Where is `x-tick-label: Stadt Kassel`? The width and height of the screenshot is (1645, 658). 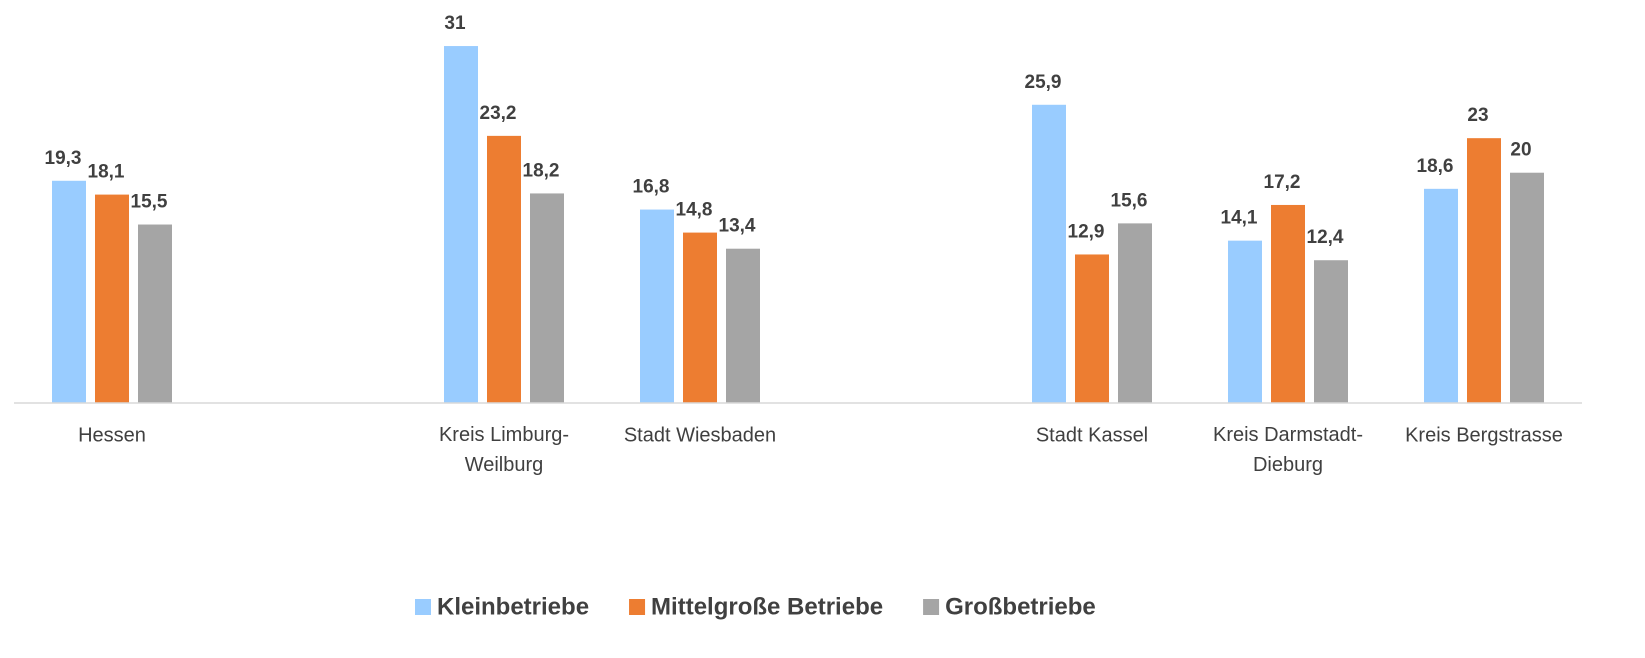
x-tick-label: Stadt Kassel is located at coordinates (1092, 435).